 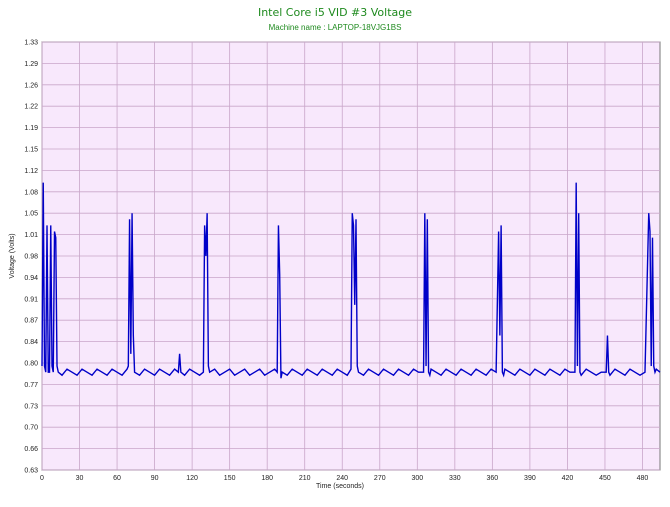 I want to click on x-tick-label: 60, so click(x=117, y=478).